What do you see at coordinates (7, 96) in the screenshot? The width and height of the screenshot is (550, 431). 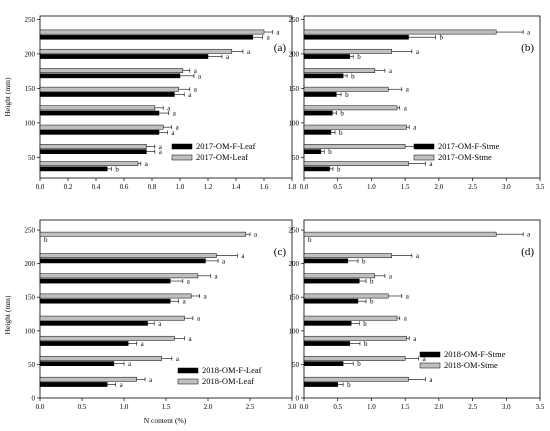 I see `y-axis-label-top: Height (mm)` at bounding box center [7, 96].